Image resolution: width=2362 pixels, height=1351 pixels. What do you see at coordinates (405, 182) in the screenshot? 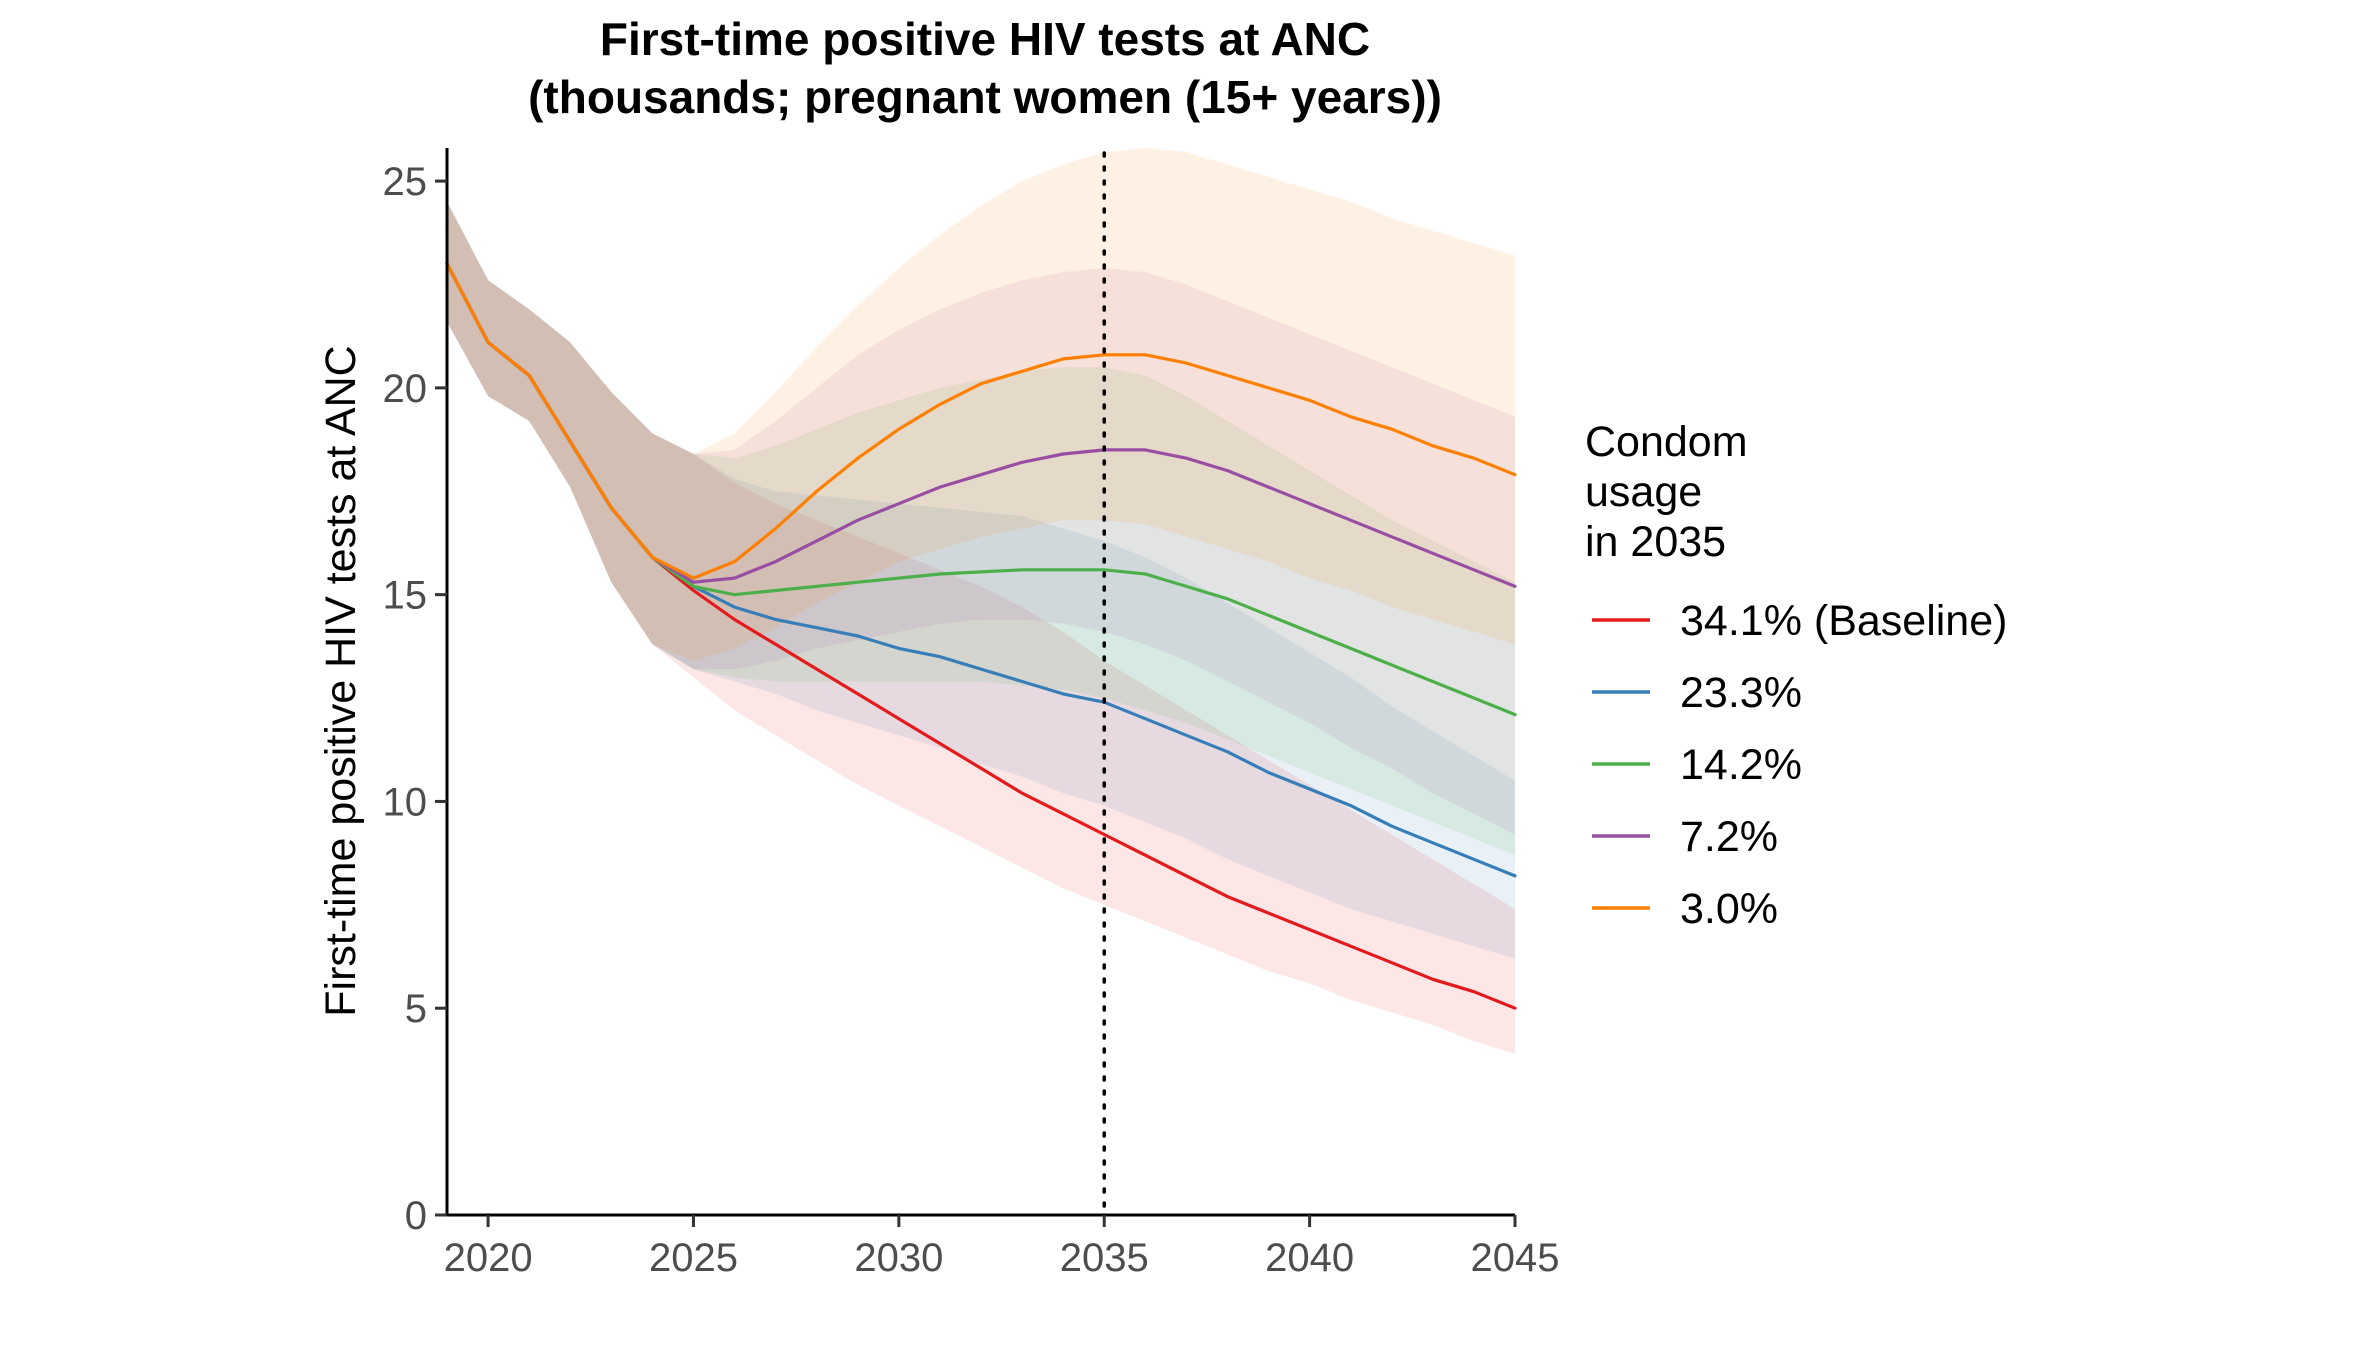
I see `y-tick-label: 25` at bounding box center [405, 182].